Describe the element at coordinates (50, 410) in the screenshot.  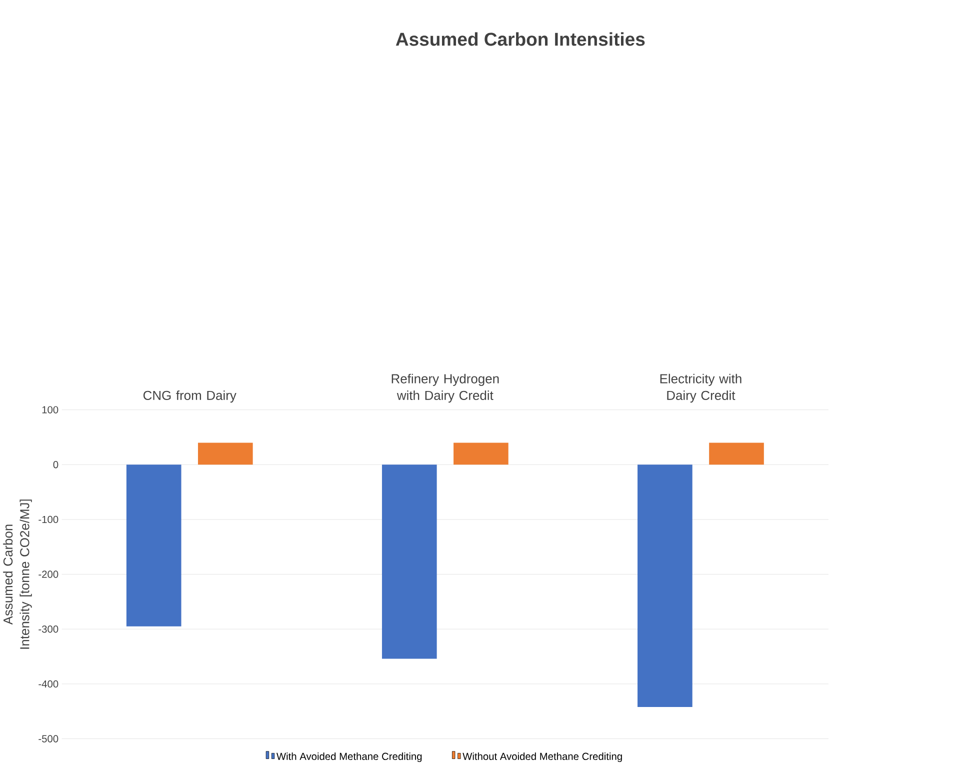
I see `y-tick-label: 100` at that location.